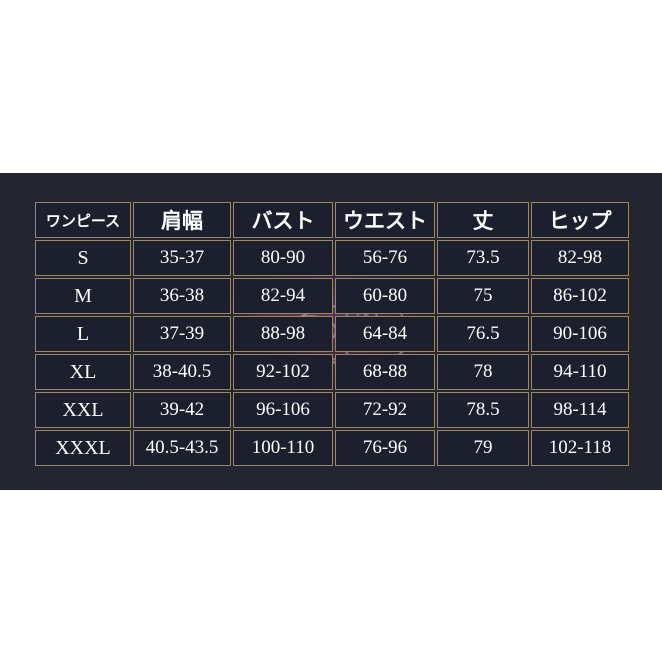  I want to click on cell-length: 79, so click(483, 448).